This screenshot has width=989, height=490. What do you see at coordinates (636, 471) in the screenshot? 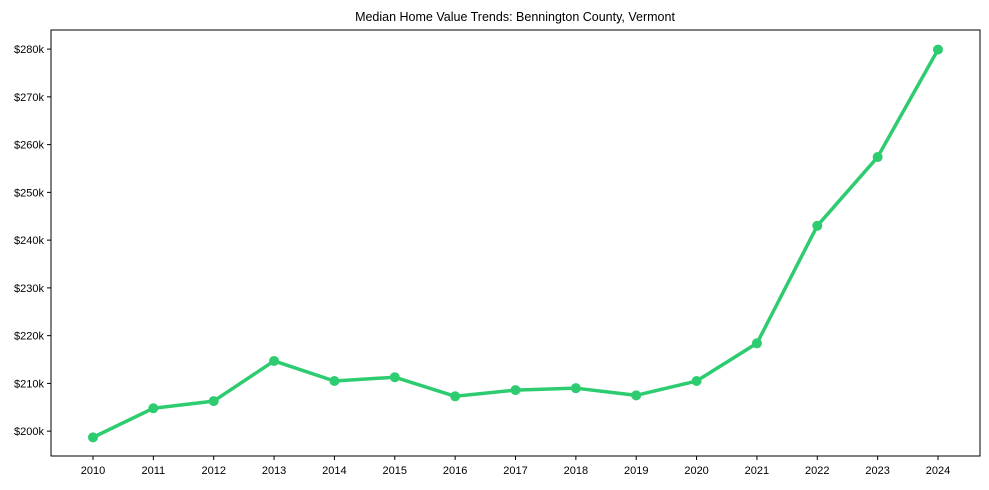
I see `x-tick-label: 2019` at bounding box center [636, 471].